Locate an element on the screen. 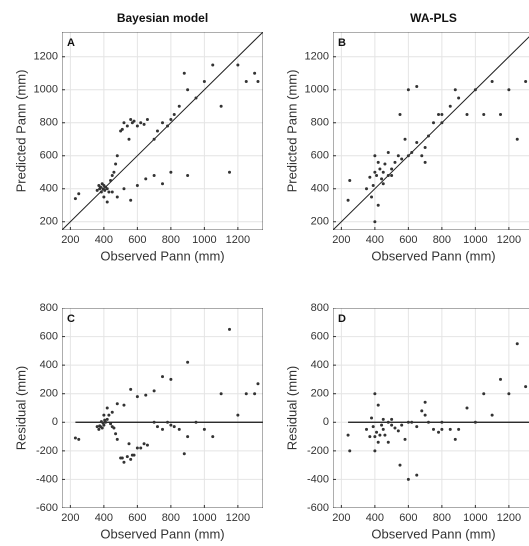 The height and width of the screenshot is (546, 529). panel-letter: D is located at coordinates (342, 319).